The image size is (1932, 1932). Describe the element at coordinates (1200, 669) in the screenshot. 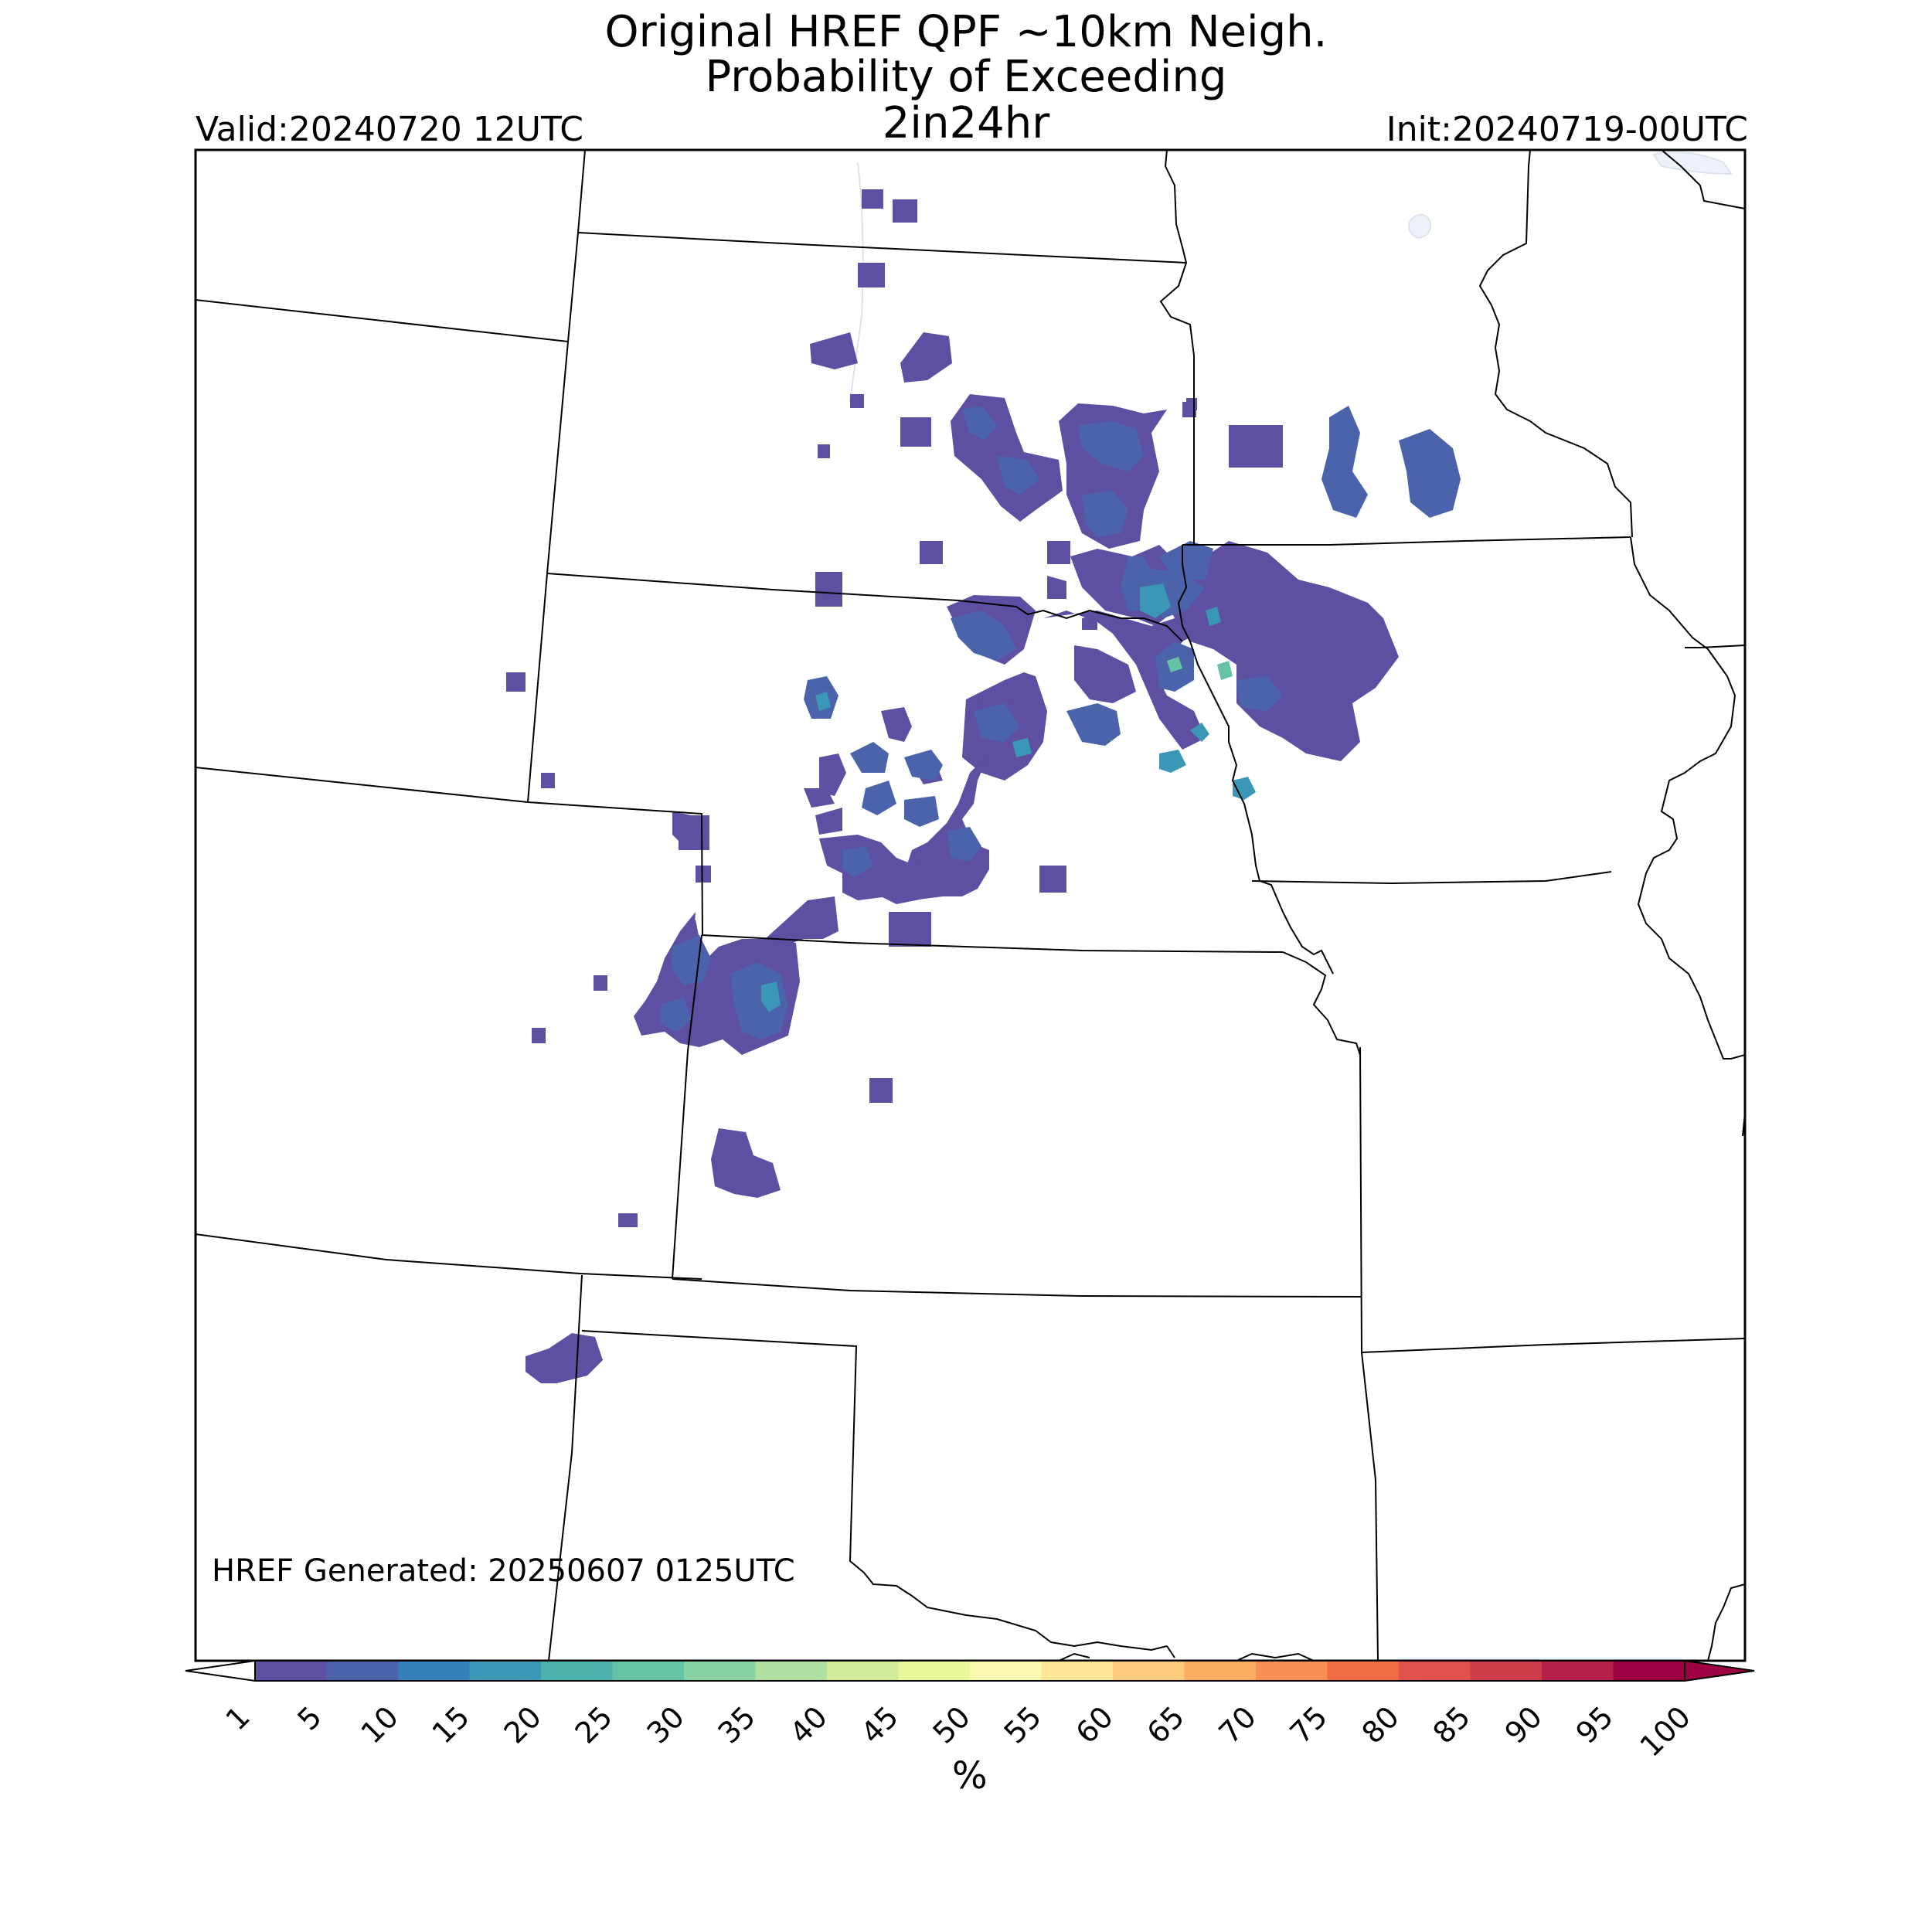

I see `probability-field-peak` at that location.